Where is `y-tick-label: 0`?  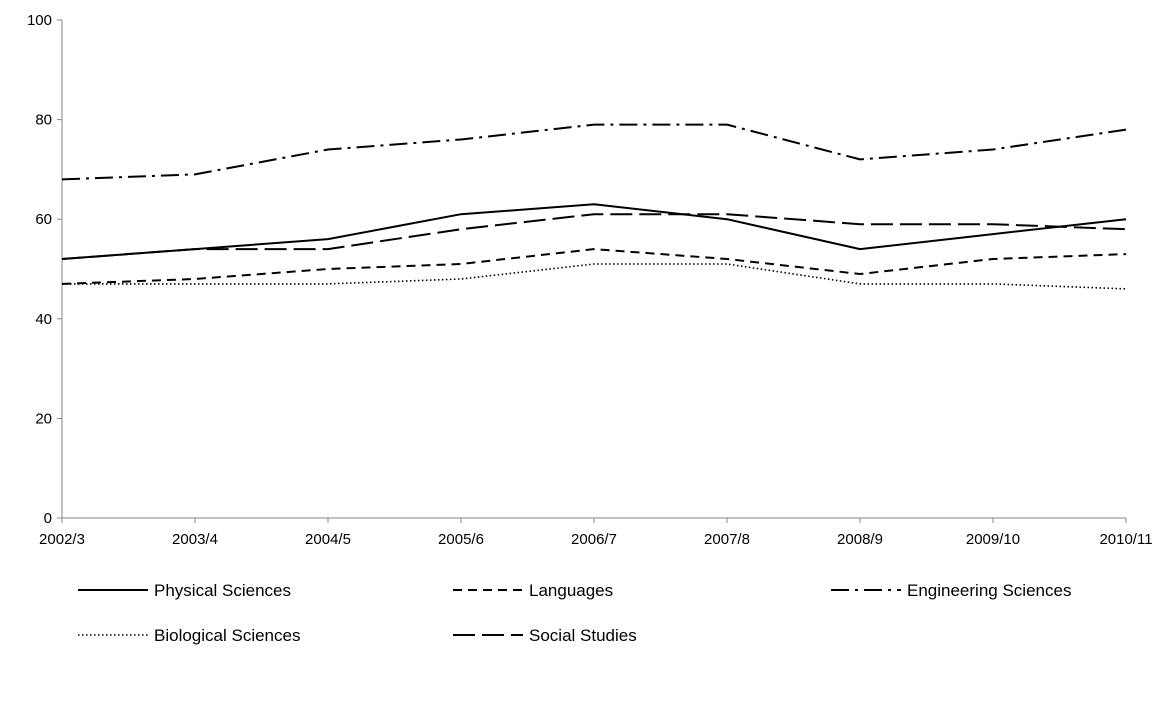
y-tick-label: 0 is located at coordinates (48, 518).